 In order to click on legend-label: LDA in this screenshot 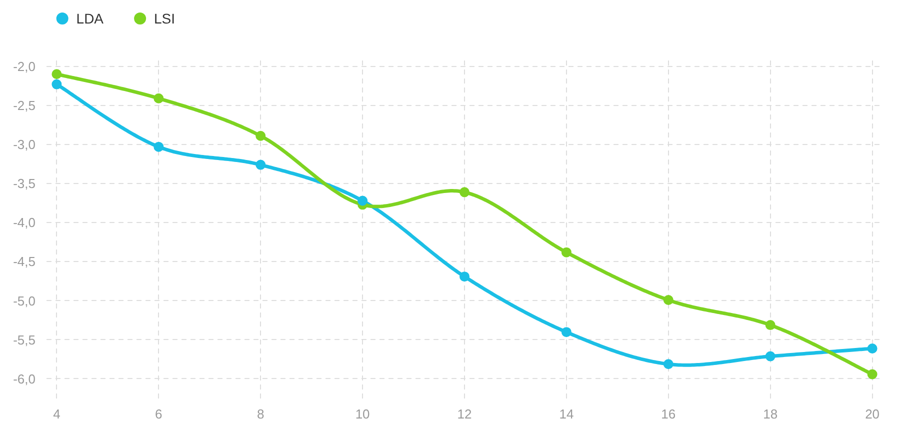, I will do `click(90, 18)`.